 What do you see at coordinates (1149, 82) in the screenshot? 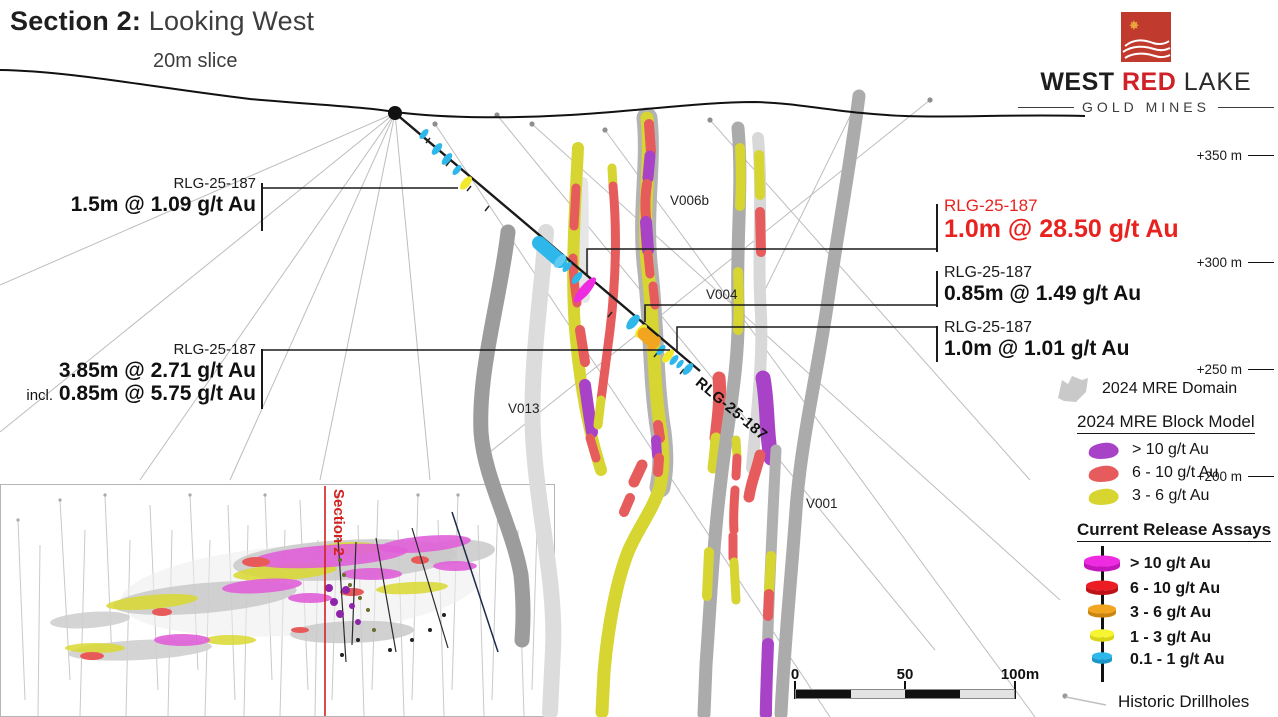
I see `logo-word-red: RED` at bounding box center [1149, 82].